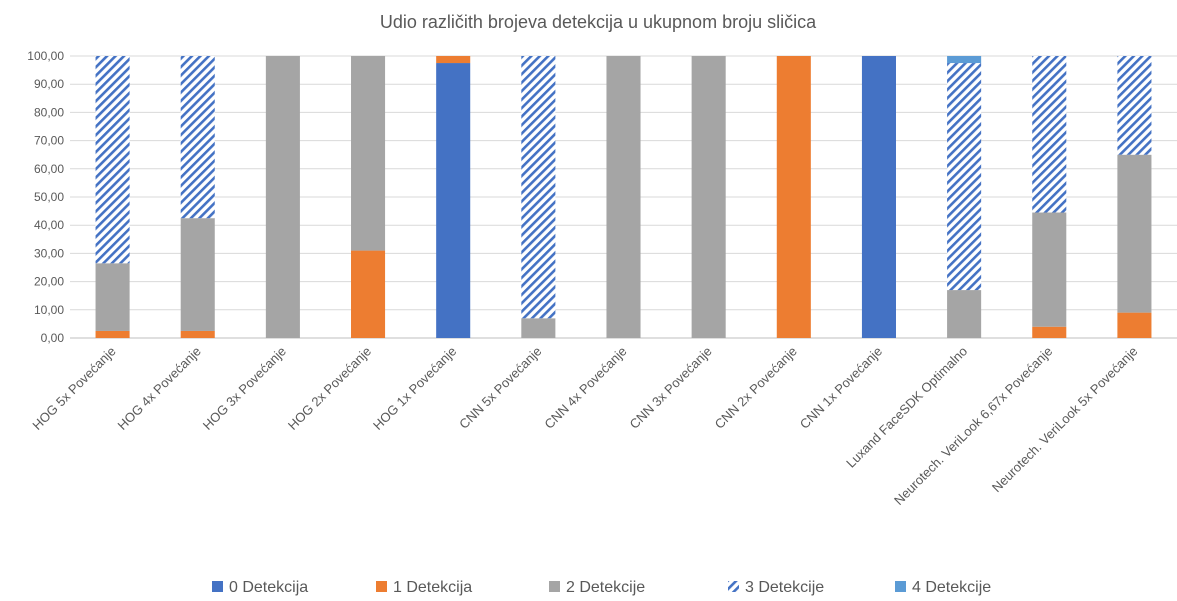 This screenshot has width=1177, height=601. Describe the element at coordinates (605, 587) in the screenshot. I see `legend-label: 2 Detekcije` at that location.